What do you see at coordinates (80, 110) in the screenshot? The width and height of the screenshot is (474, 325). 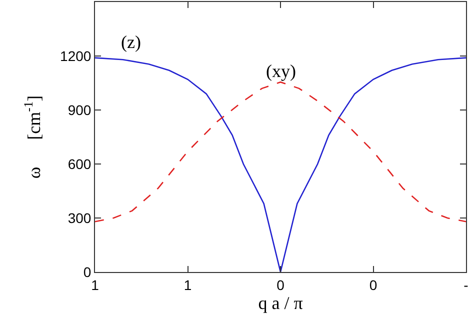 I see `y-tick-label: 900` at bounding box center [80, 110].